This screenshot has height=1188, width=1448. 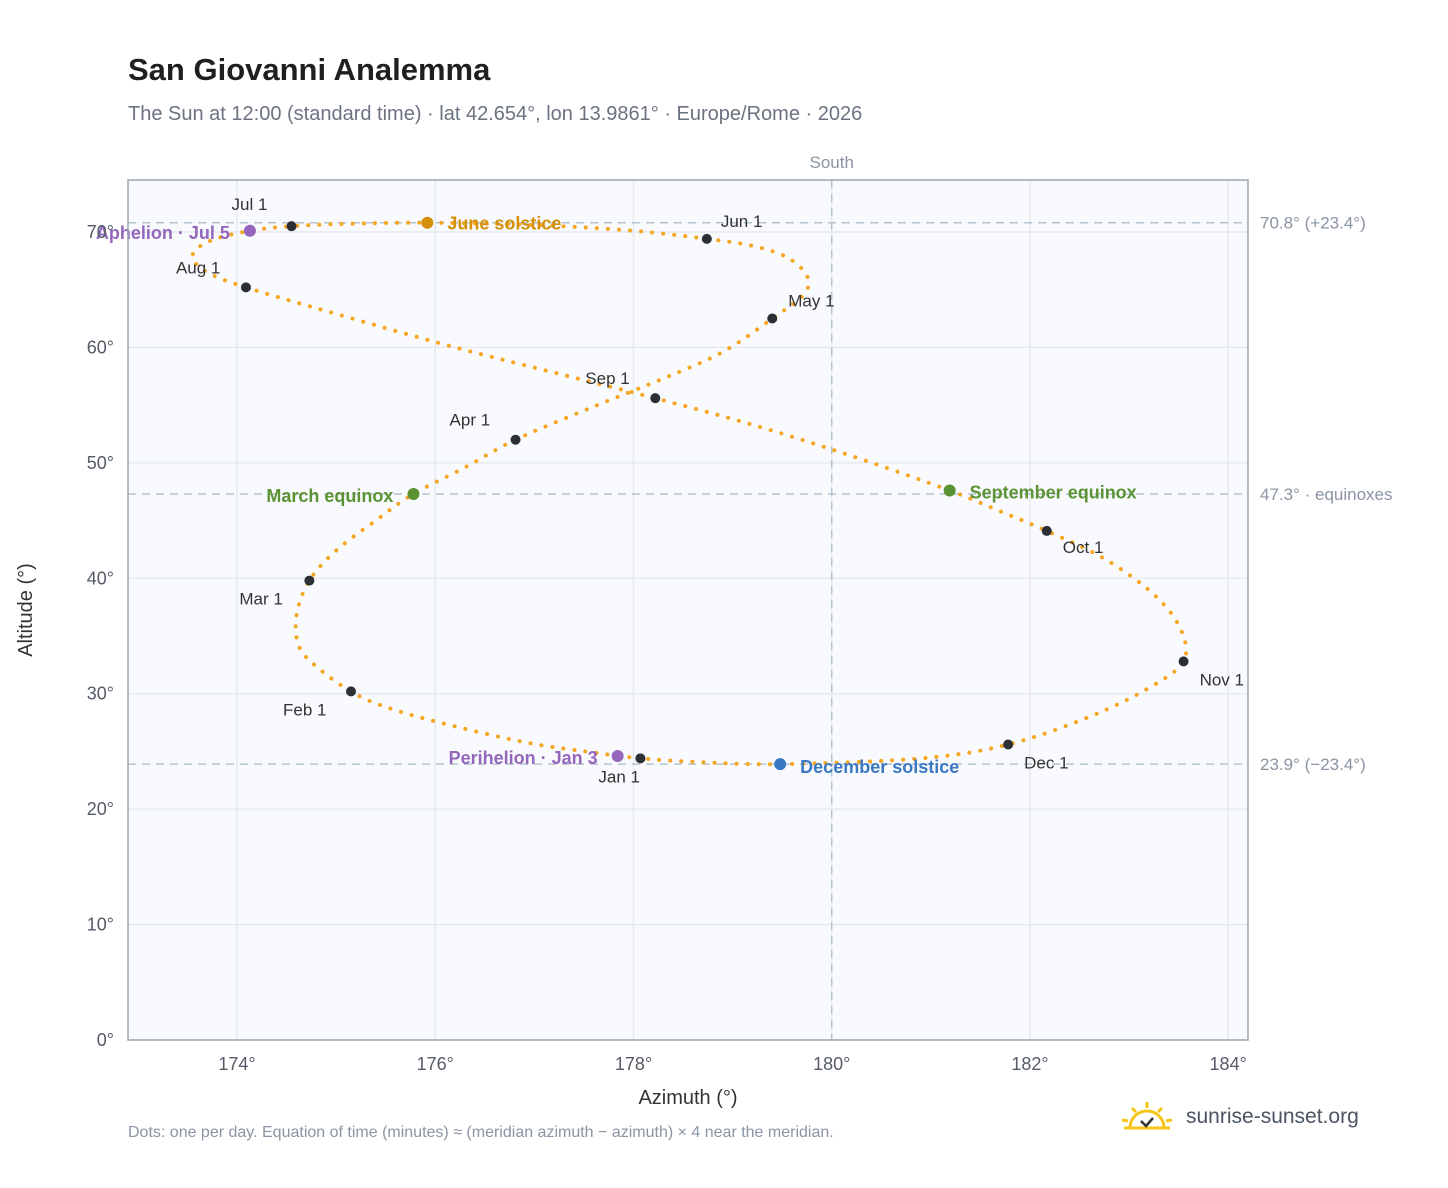 I want to click on y-tick-label: 50°, so click(x=100, y=463).